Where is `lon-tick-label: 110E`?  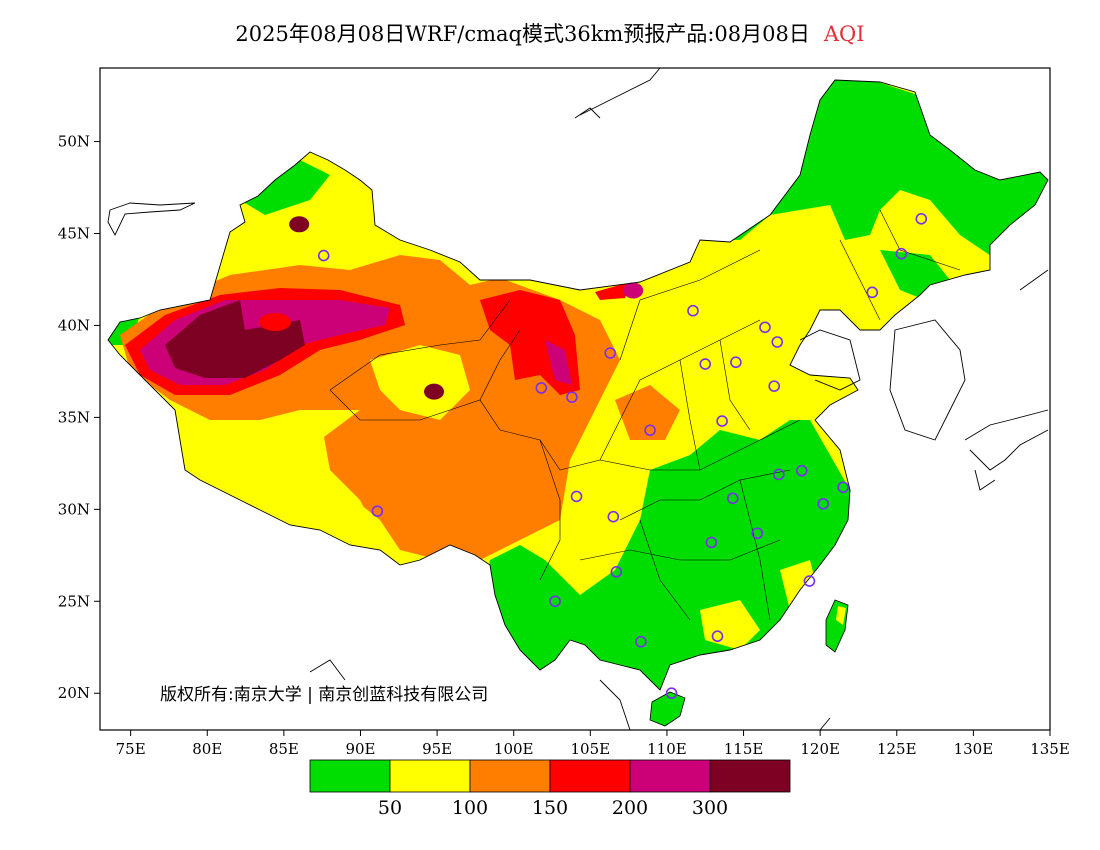 lon-tick-label: 110E is located at coordinates (667, 749).